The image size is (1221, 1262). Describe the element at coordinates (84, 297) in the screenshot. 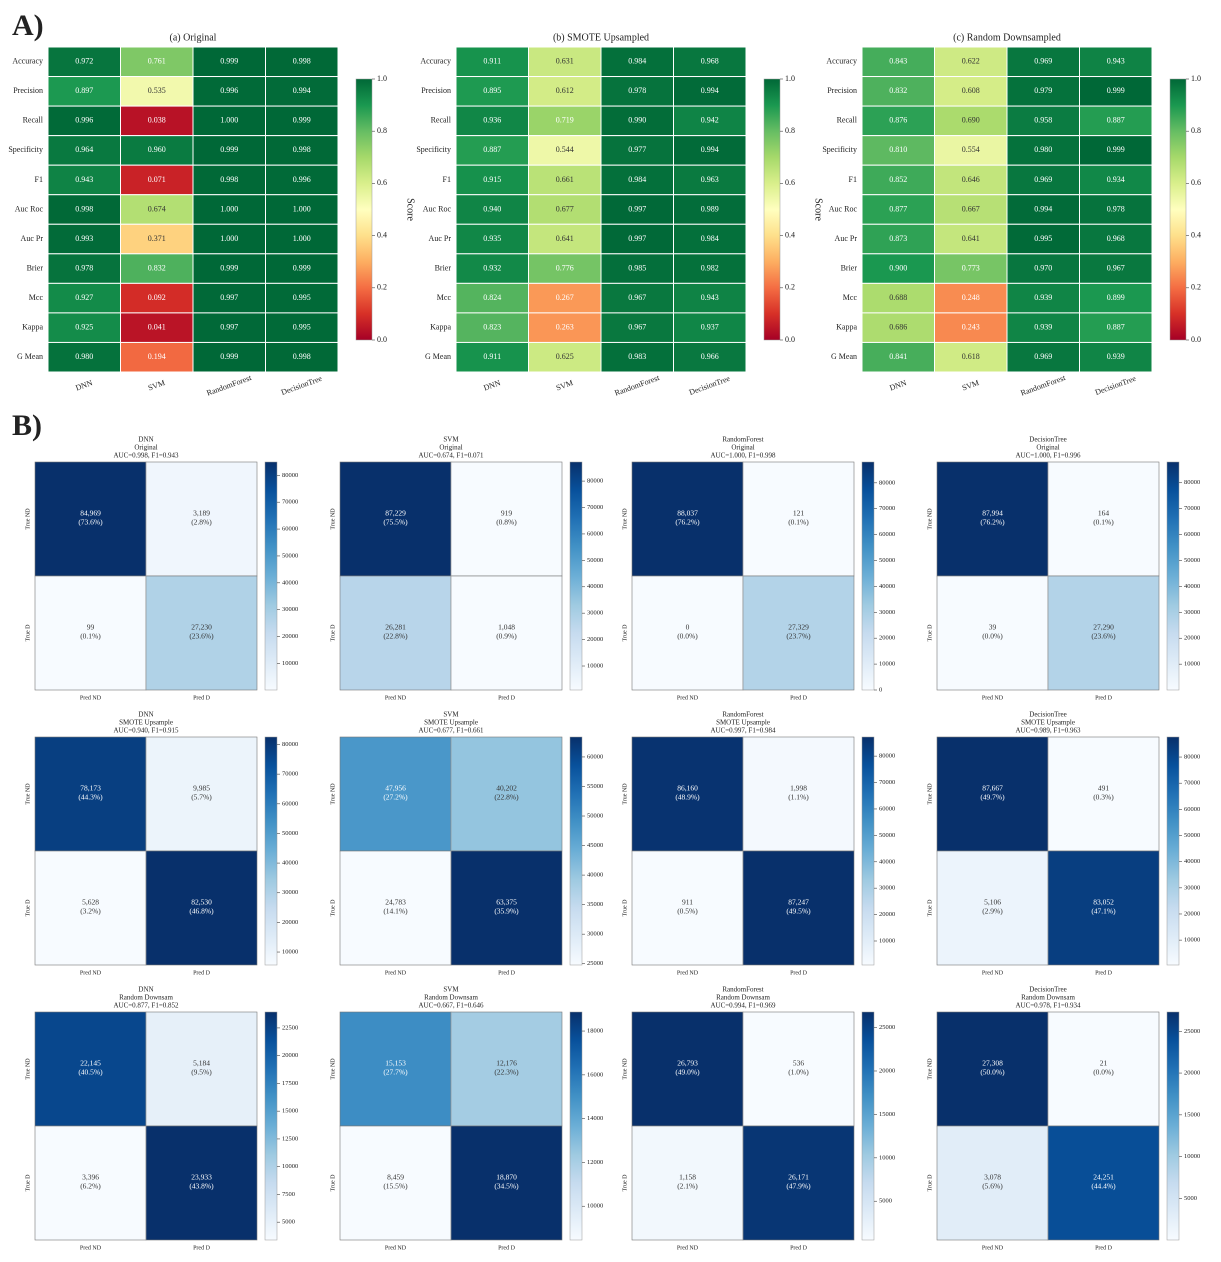

I see `cell-label: 0.927` at that location.